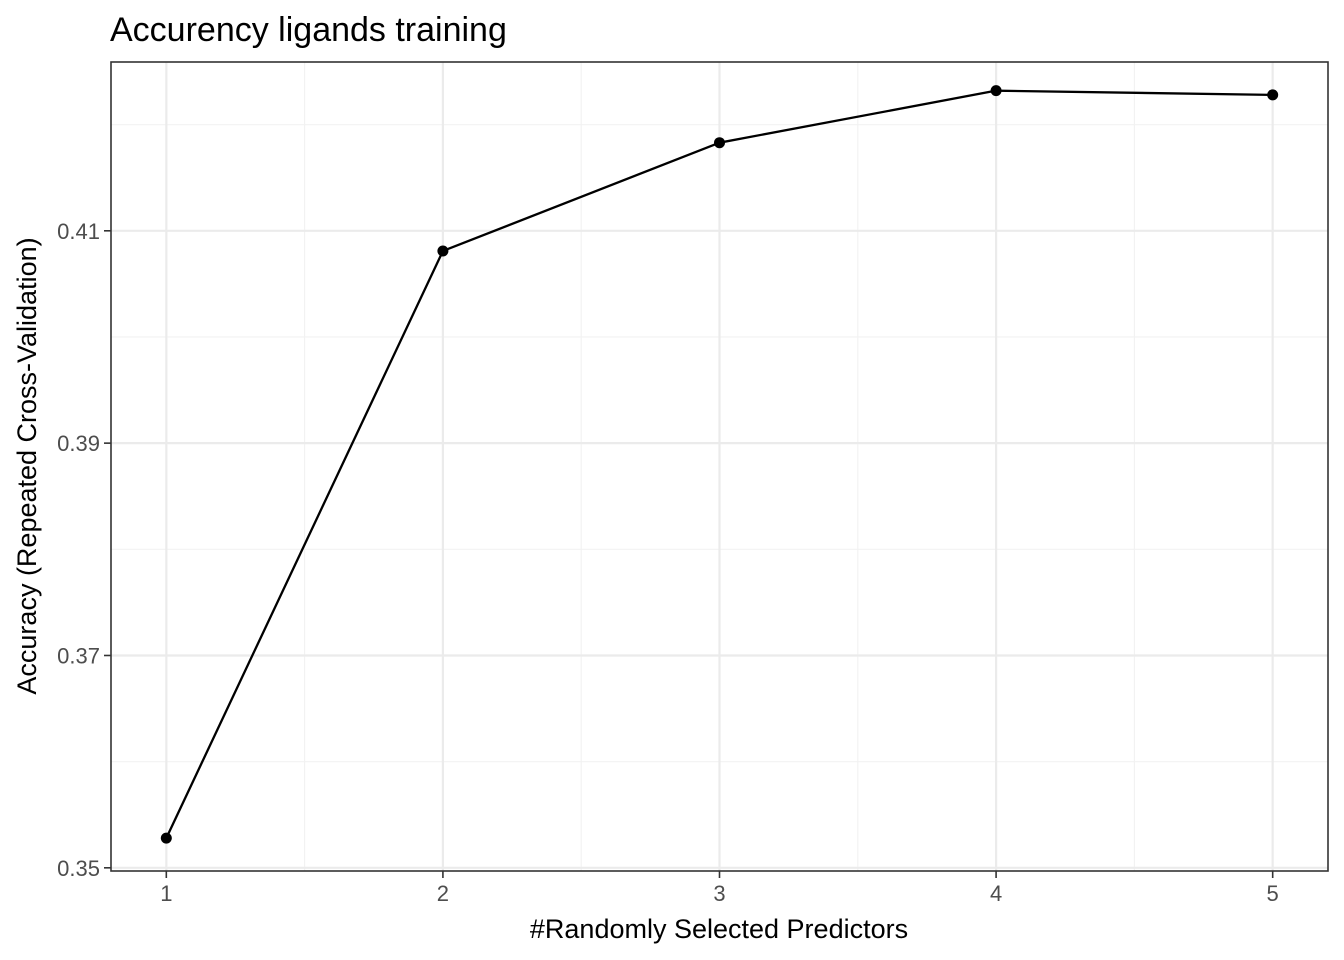 This screenshot has height=960, width=1344. I want to click on chart-title: Accurency ligands training, so click(308, 30).